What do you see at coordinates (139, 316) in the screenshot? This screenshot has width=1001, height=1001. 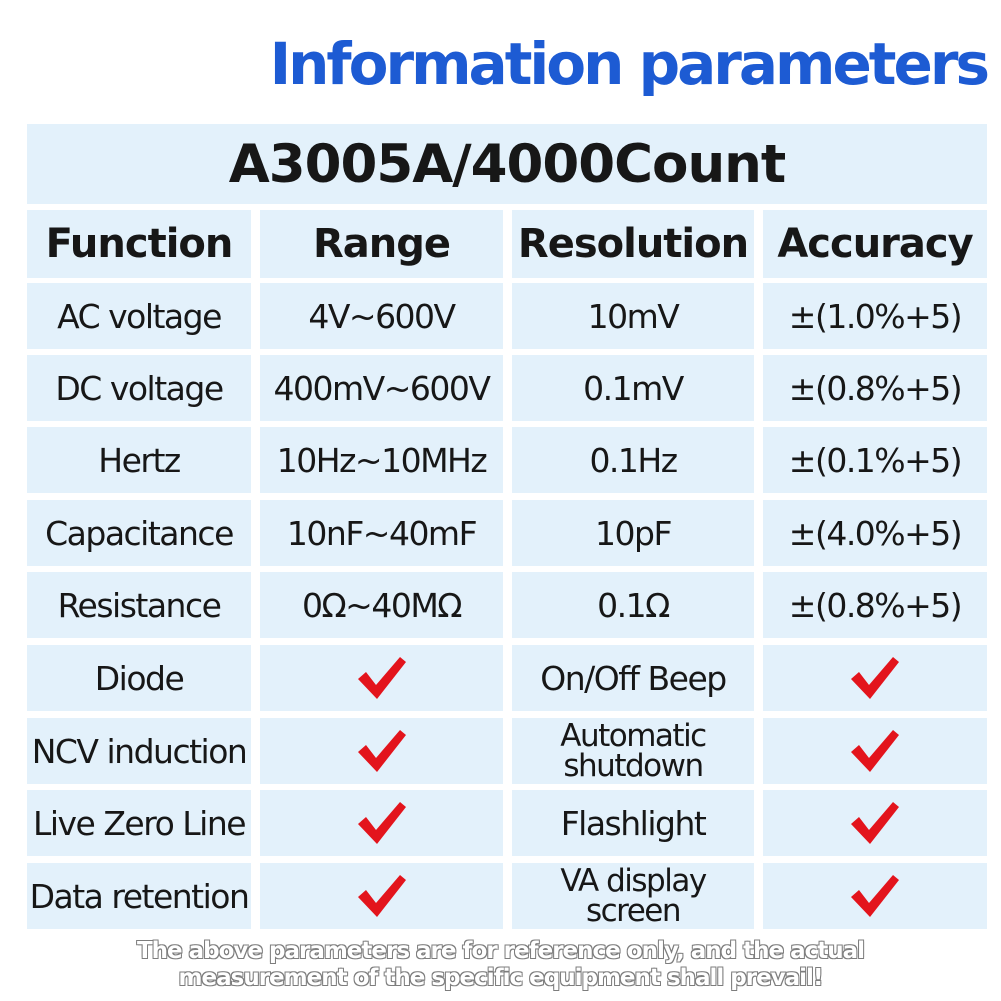 I see `row-function: AC voltage` at bounding box center [139, 316].